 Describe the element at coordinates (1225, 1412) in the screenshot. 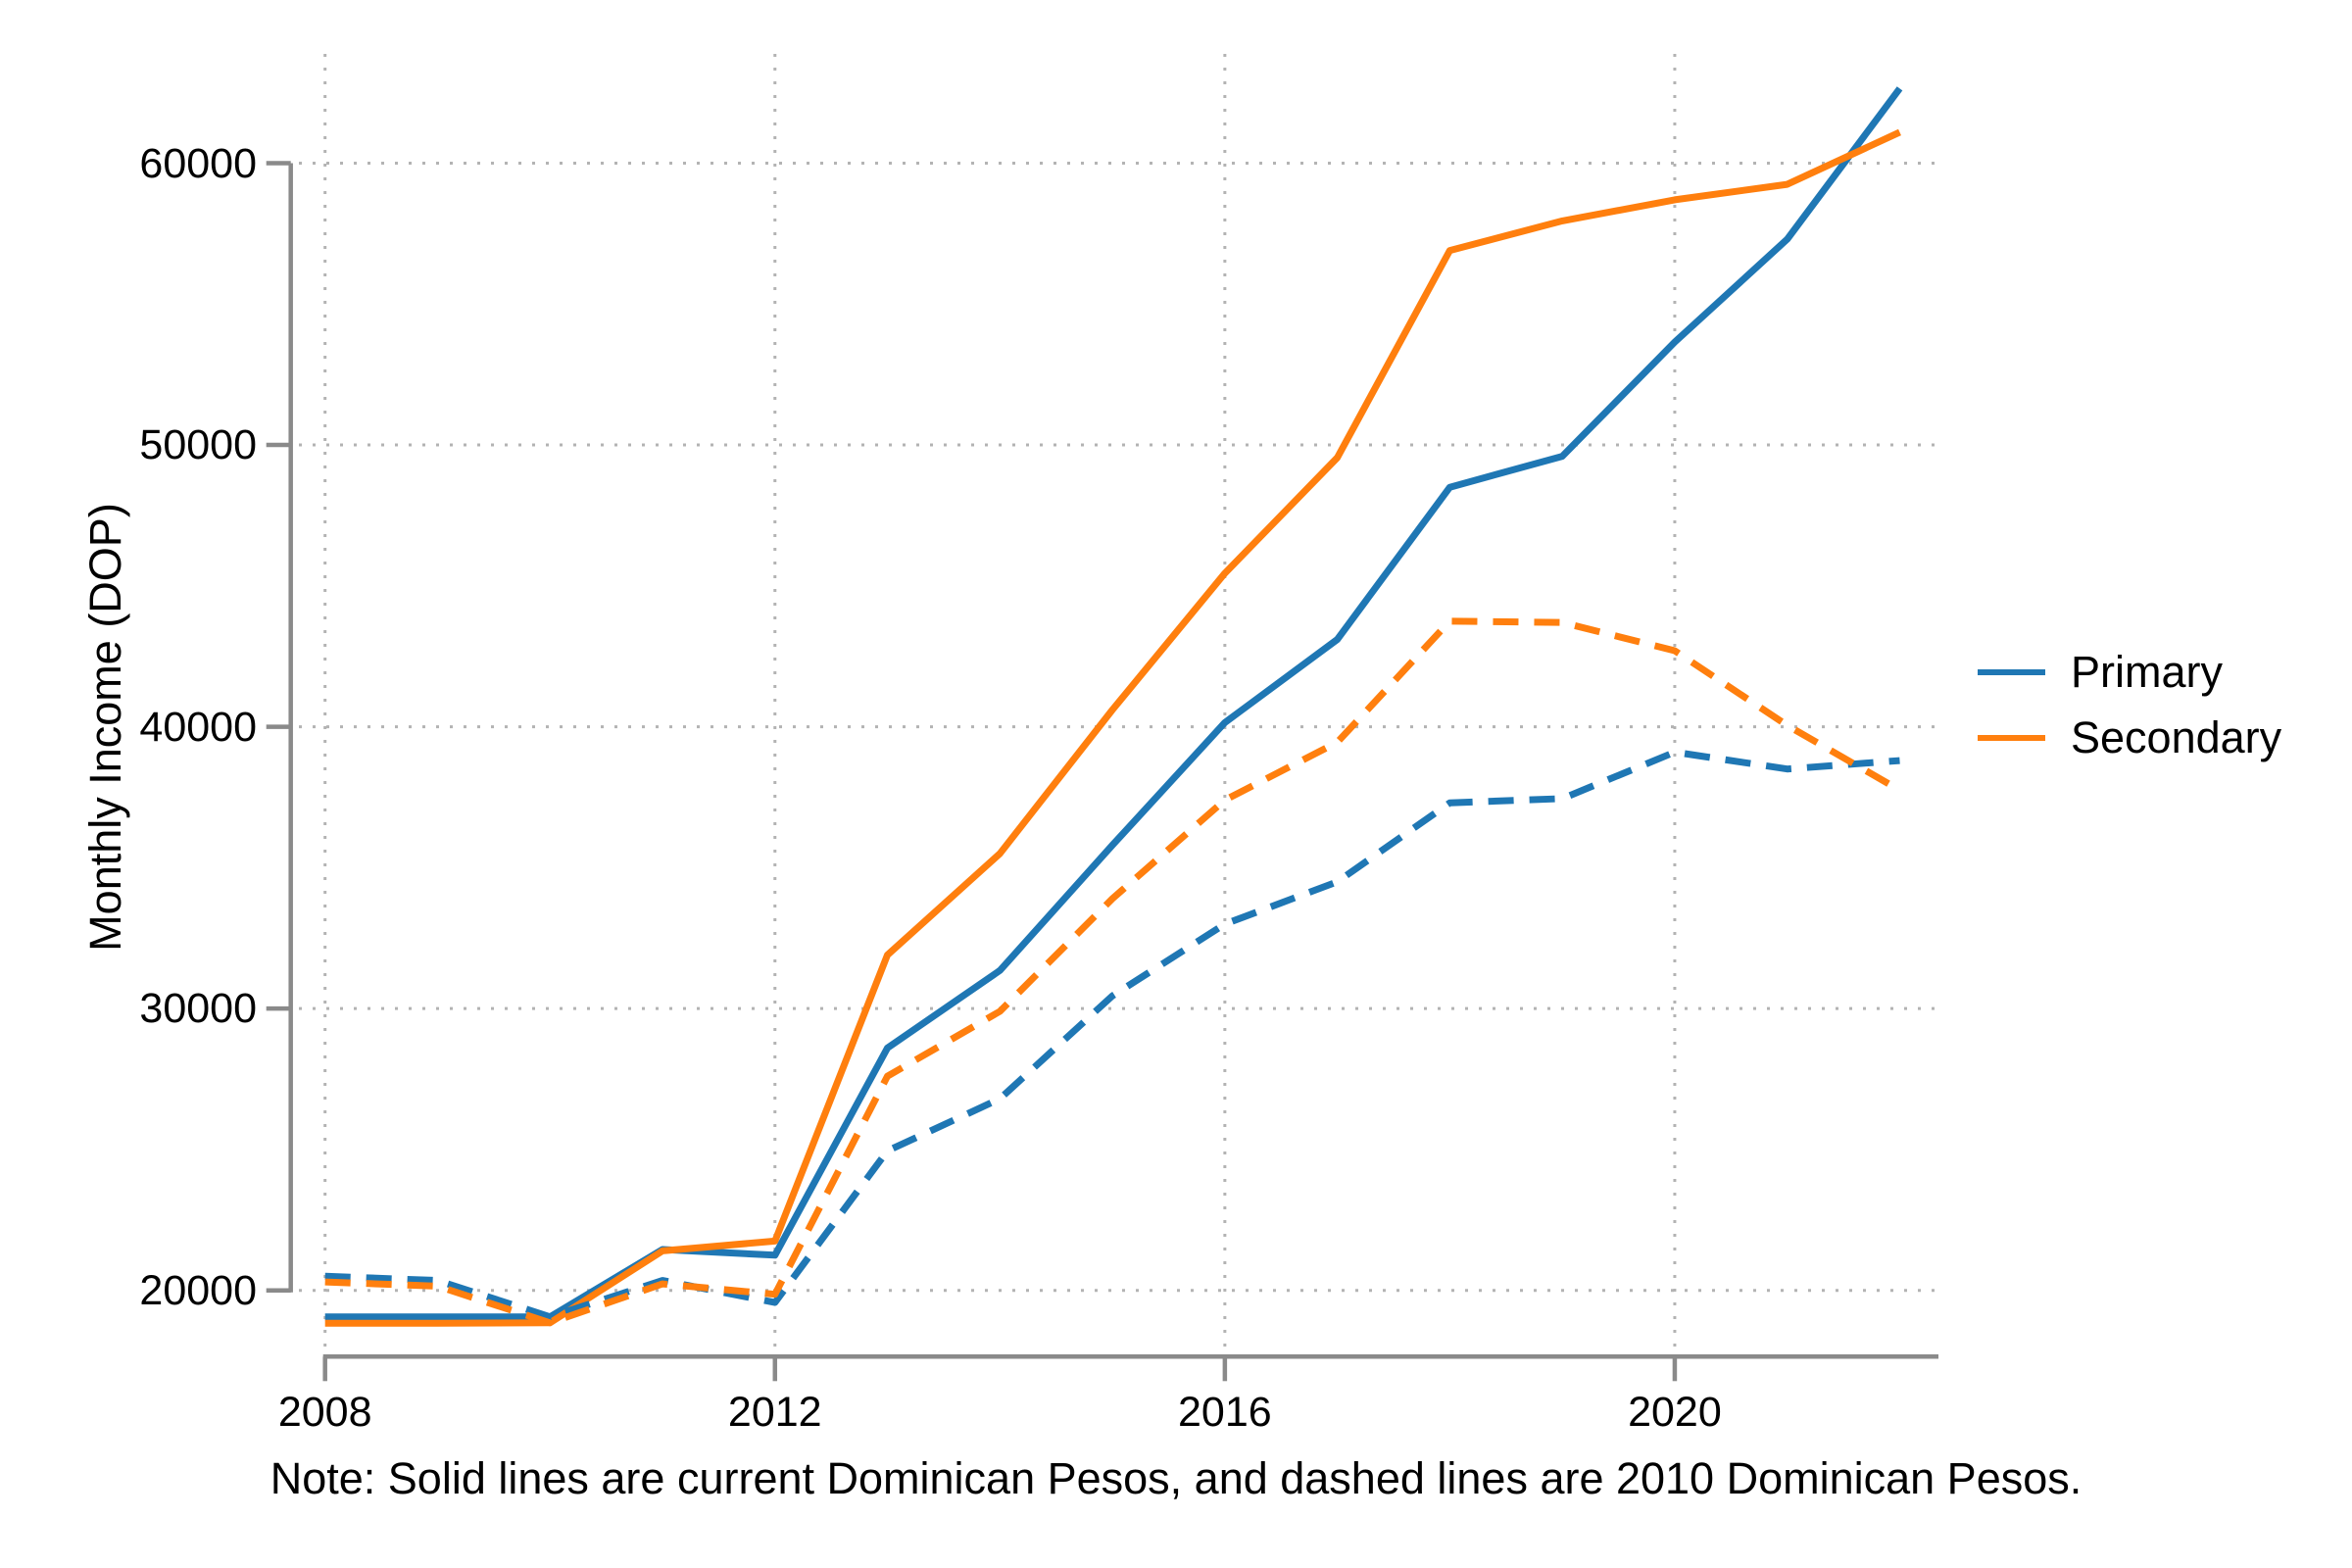

I see `x-tick-label-2016: 2016` at that location.